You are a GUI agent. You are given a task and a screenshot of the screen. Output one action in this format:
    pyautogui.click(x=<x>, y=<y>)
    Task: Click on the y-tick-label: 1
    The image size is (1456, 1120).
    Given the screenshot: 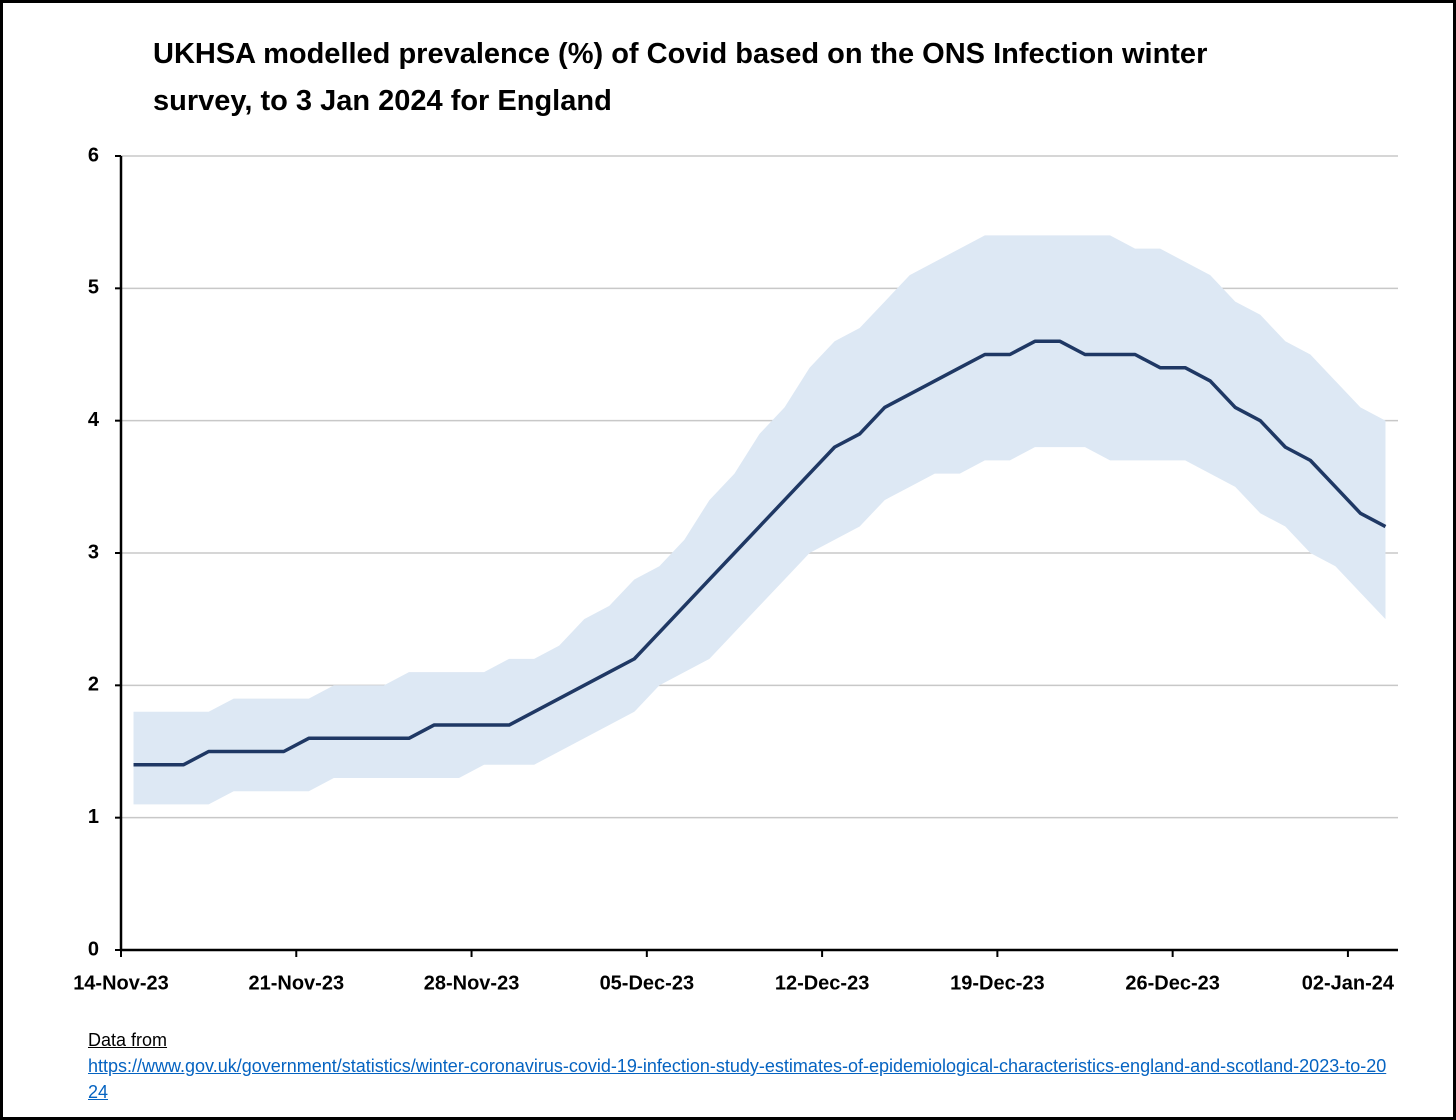 What is the action you would take?
    pyautogui.click(x=93, y=817)
    